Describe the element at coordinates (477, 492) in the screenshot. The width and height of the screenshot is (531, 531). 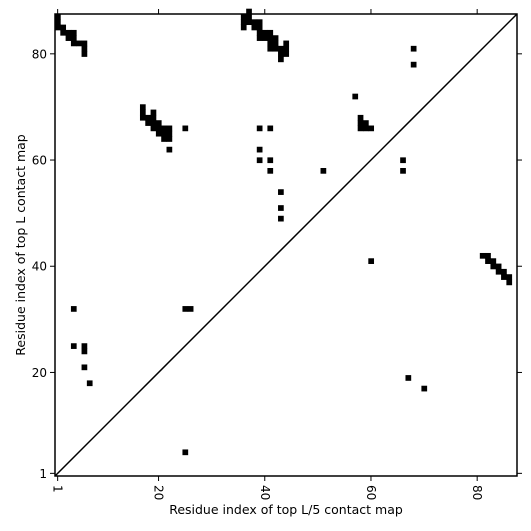
I see `x-tick-label: 80` at that location.